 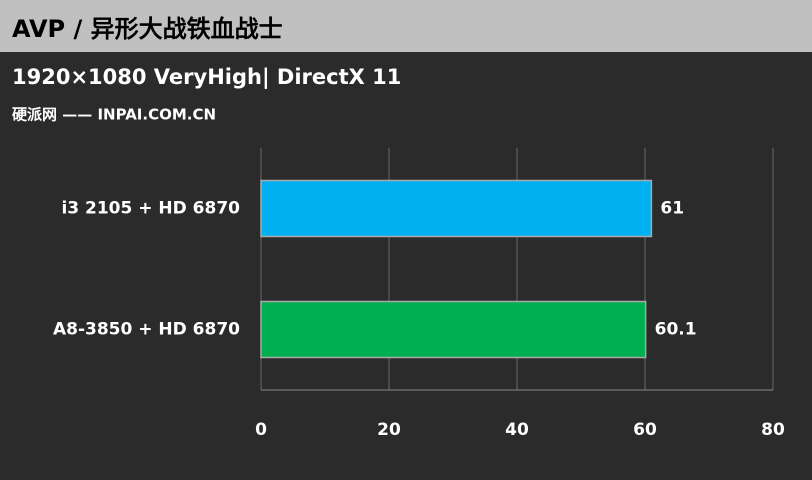 What do you see at coordinates (206, 77) in the screenshot?
I see `chart-subtitle: 1920×1080 VeryHigh| DirectX 11` at bounding box center [206, 77].